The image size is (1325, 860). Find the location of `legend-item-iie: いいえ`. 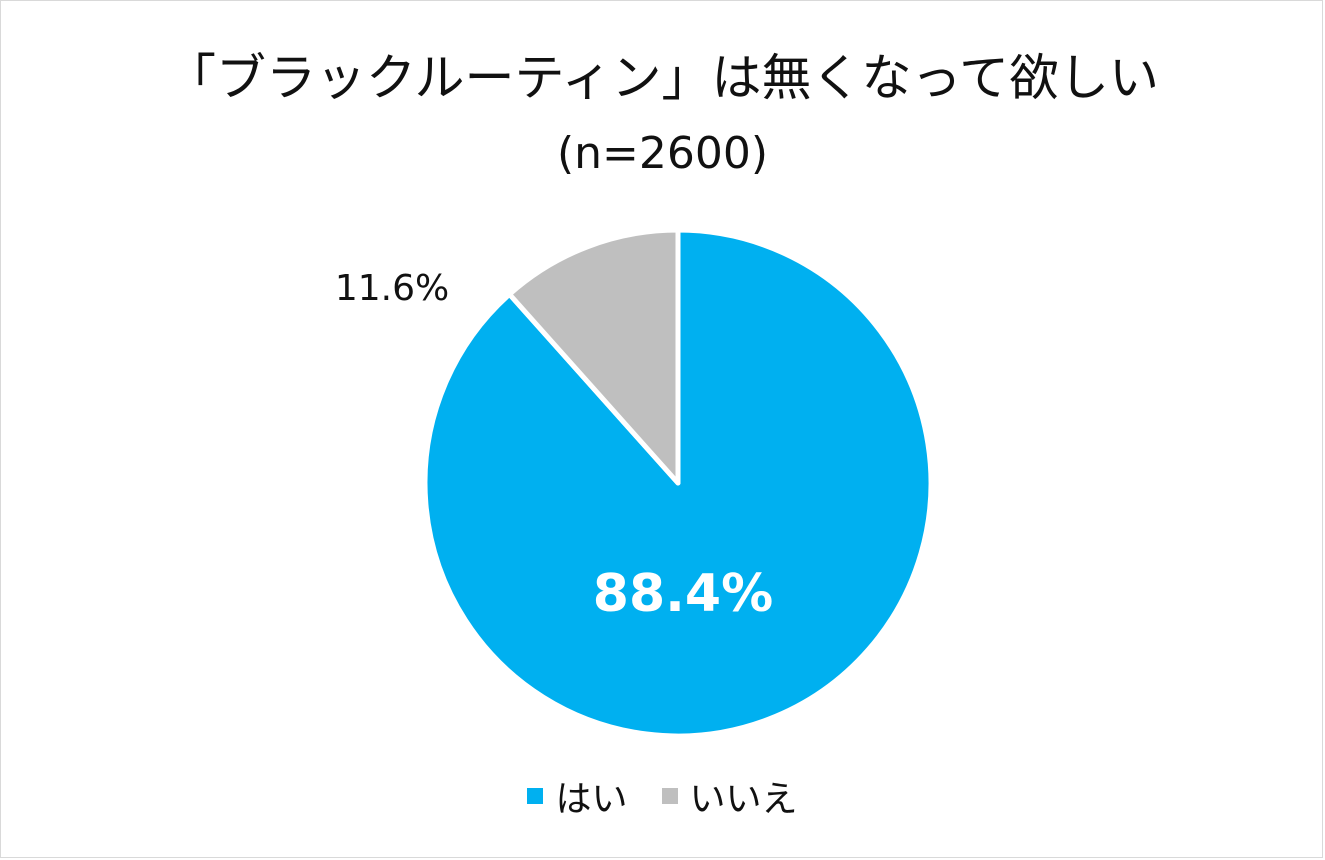

legend-item-iie: いいえ is located at coordinates (729, 796).